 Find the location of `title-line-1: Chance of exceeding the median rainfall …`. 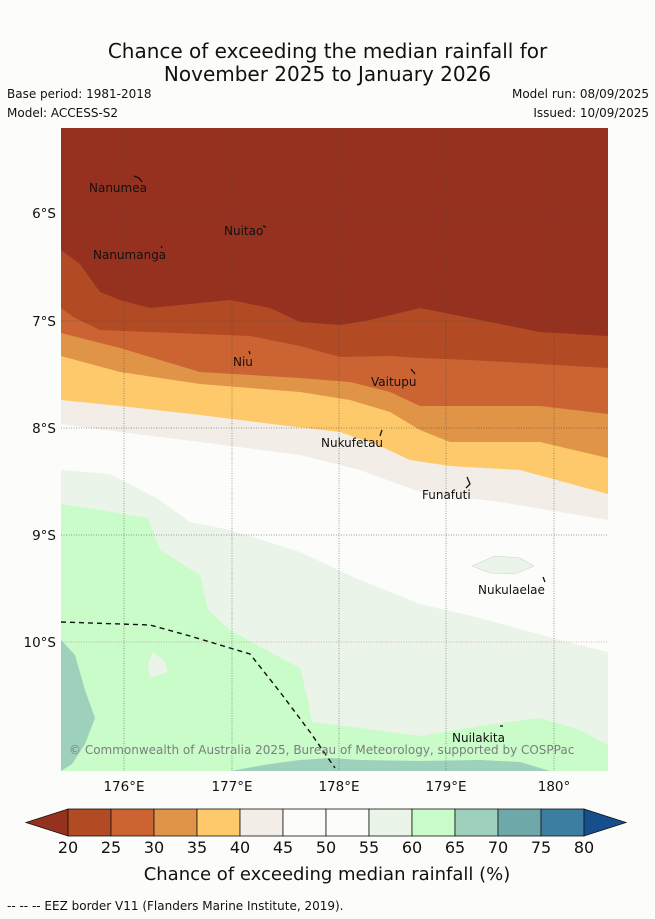

title-line-1: Chance of exceeding the median rainfall … is located at coordinates (327, 51).